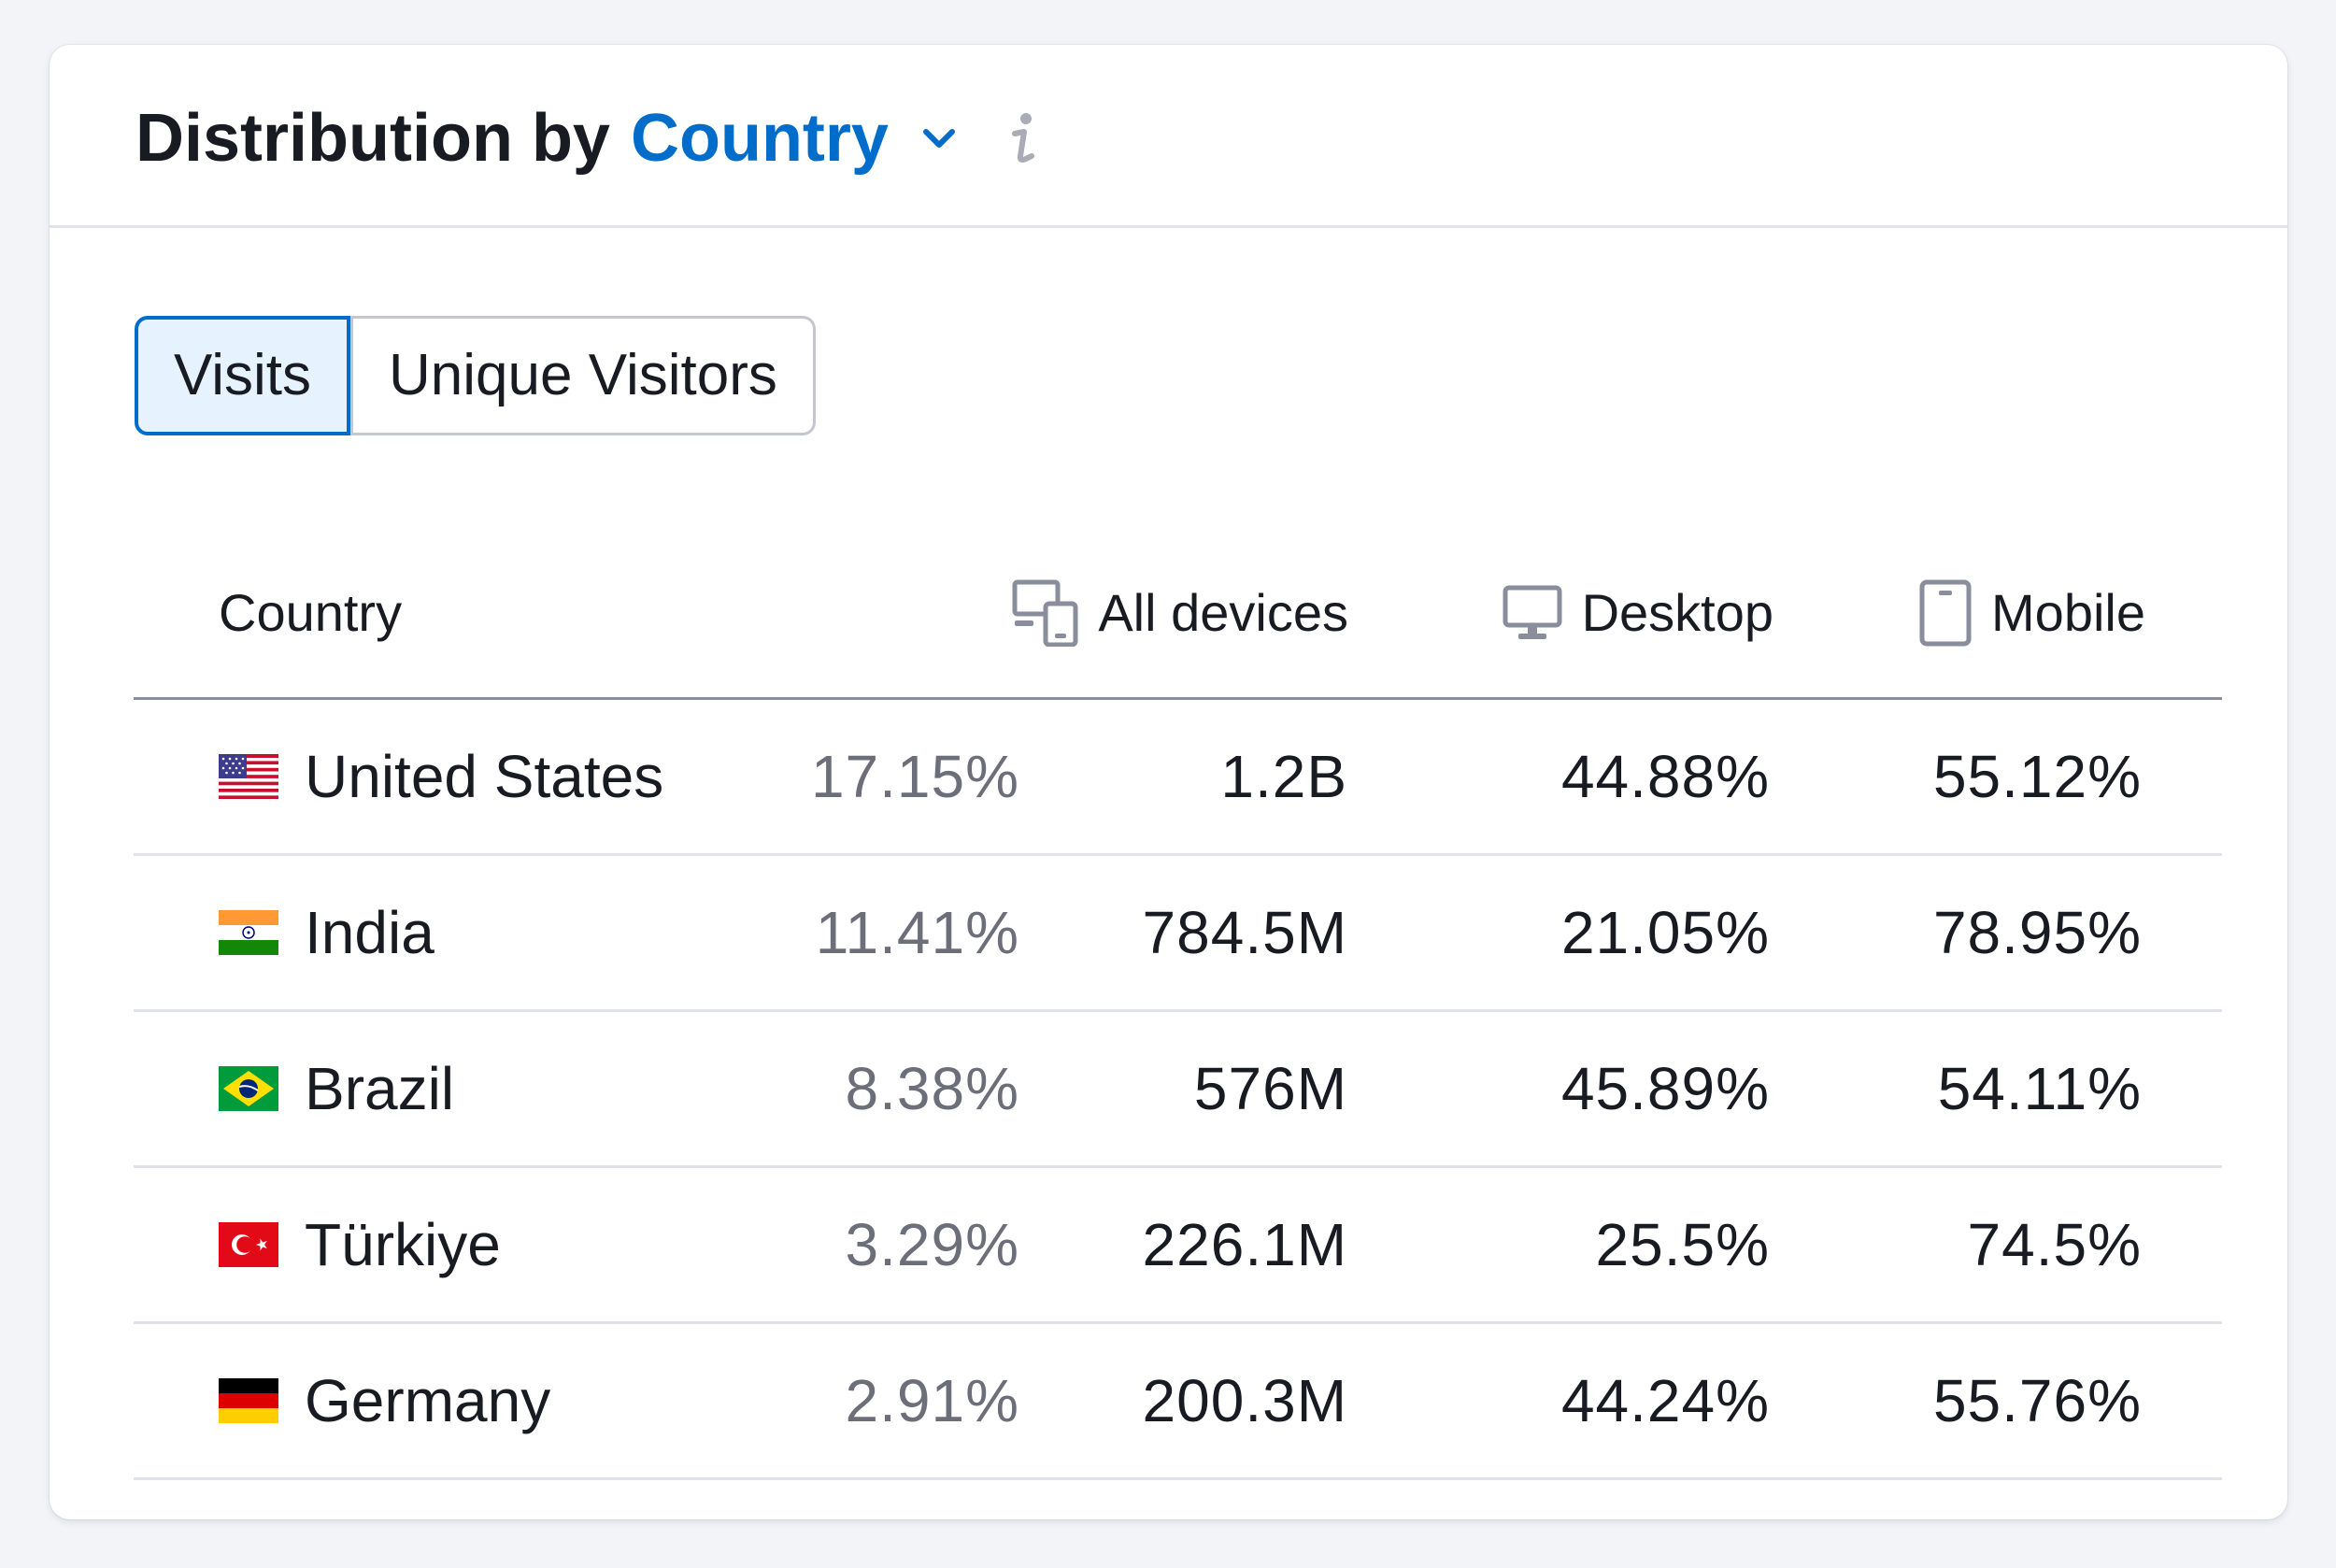  Describe the element at coordinates (2054, 1244) in the screenshot. I see `mobile-cell: 74.5%` at that location.